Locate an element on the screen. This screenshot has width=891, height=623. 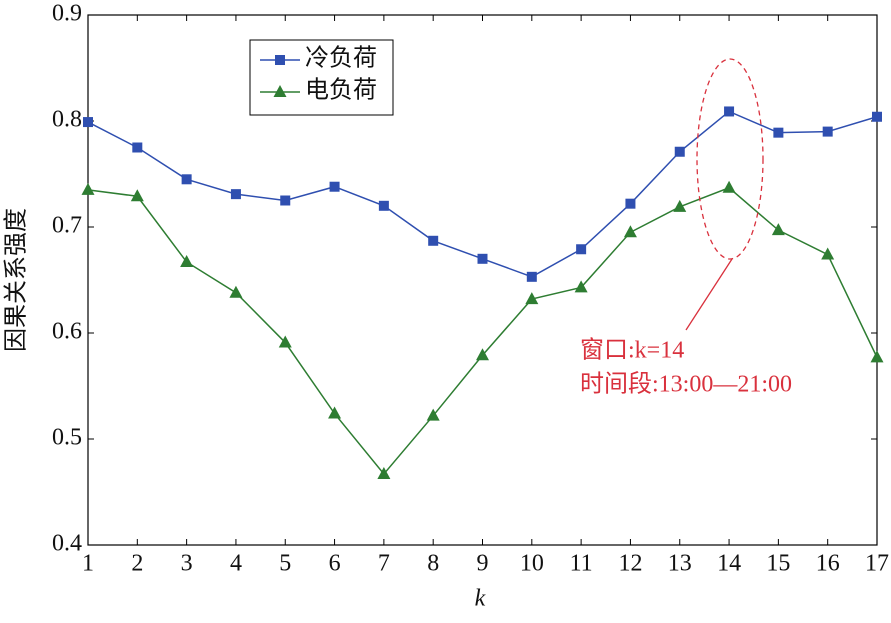
x-tick-label: 9 is located at coordinates (483, 564).